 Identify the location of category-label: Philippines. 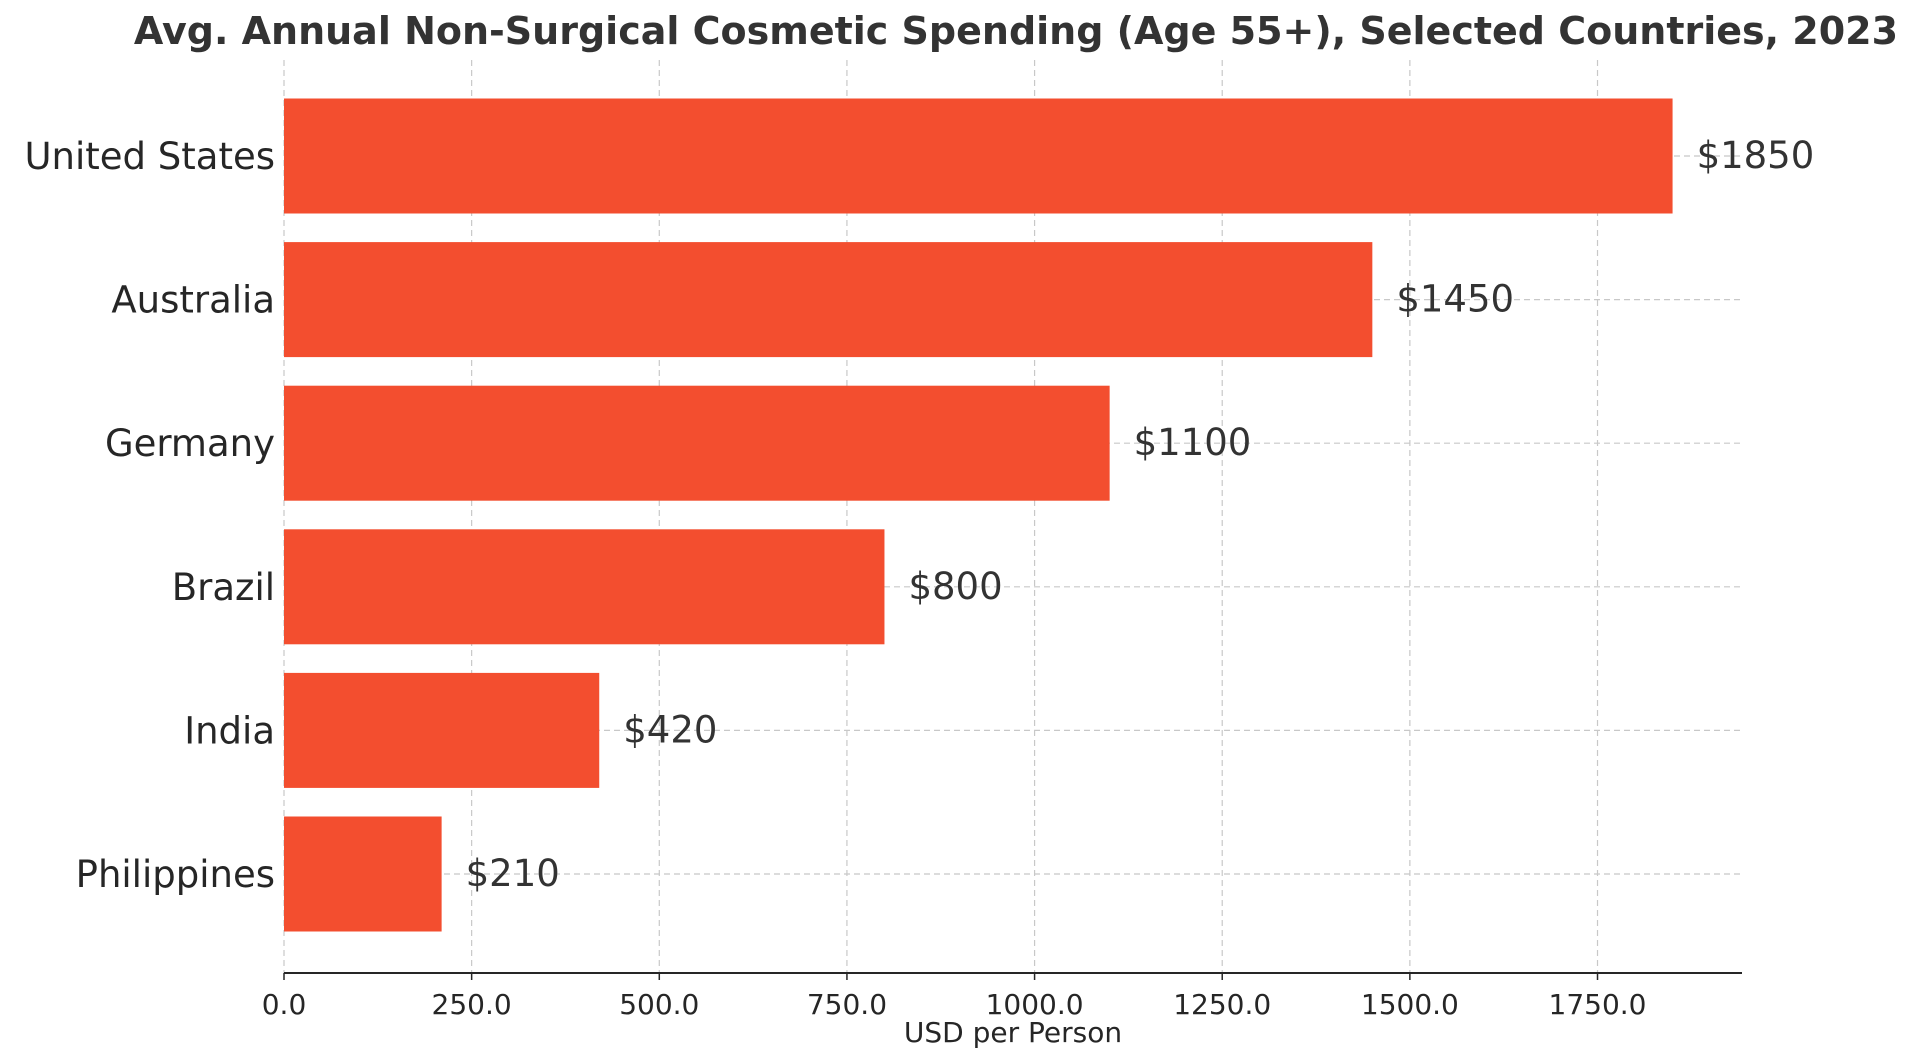
(175, 874).